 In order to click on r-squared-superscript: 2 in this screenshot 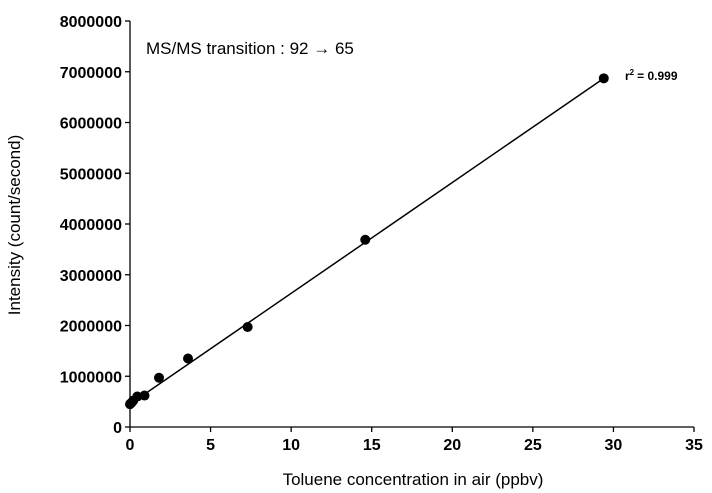, I will do `click(632, 72)`.